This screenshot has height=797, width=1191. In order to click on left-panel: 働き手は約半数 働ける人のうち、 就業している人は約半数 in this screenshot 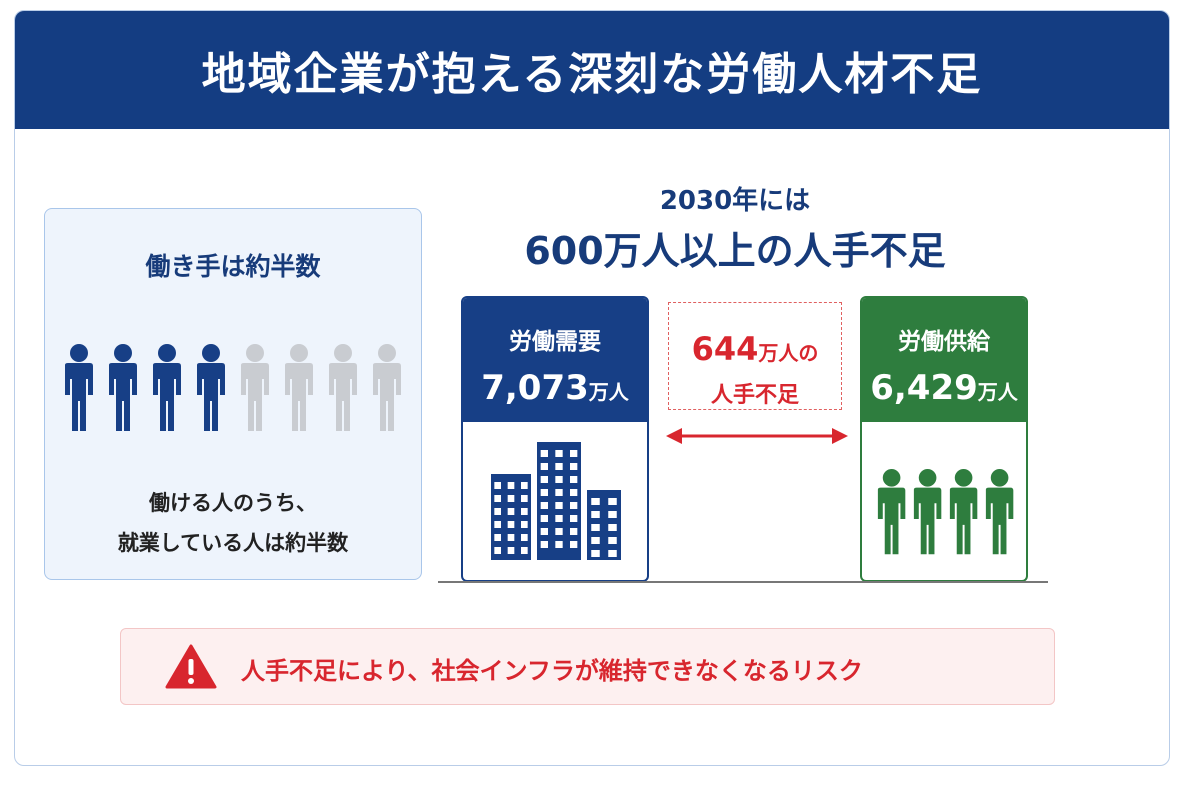, I will do `click(233, 394)`.